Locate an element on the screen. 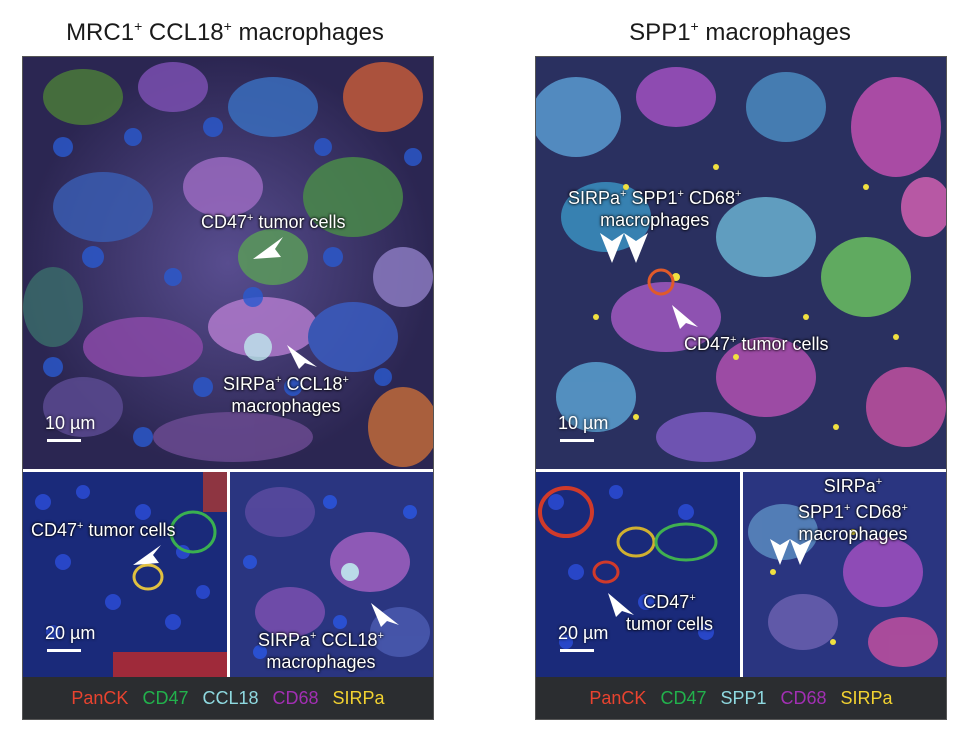  right-inset1-image is located at coordinates (638, 574).